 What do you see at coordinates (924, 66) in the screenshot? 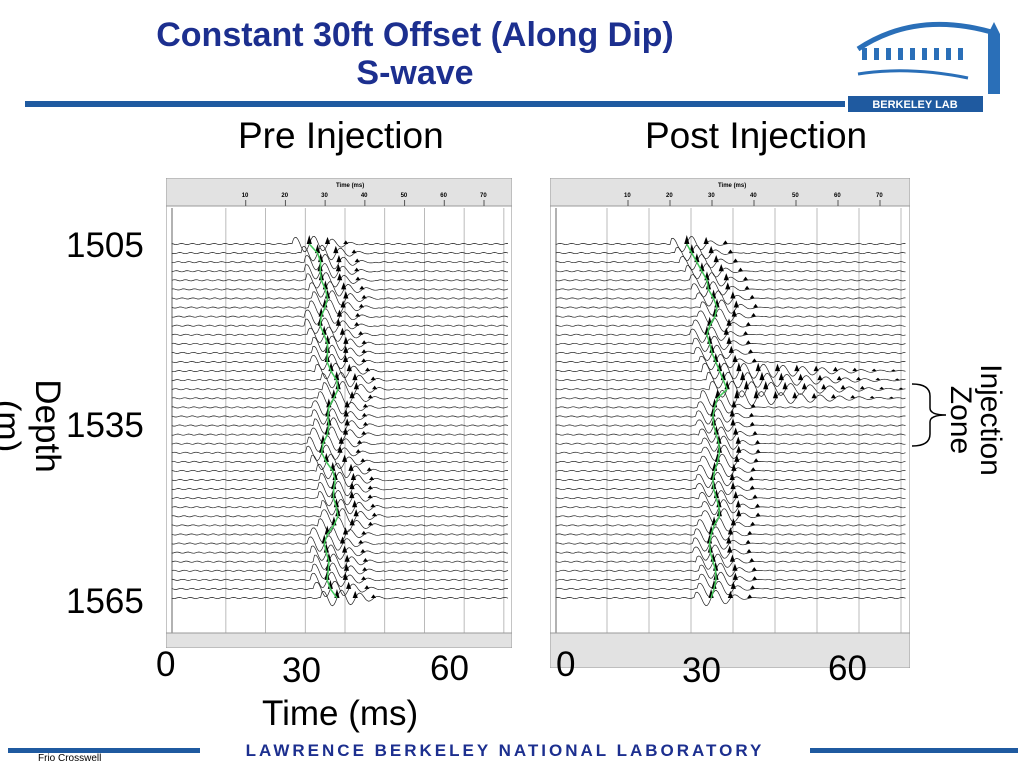
I see `berkeley-lab-logo: BERKELEY LAB` at bounding box center [924, 66].